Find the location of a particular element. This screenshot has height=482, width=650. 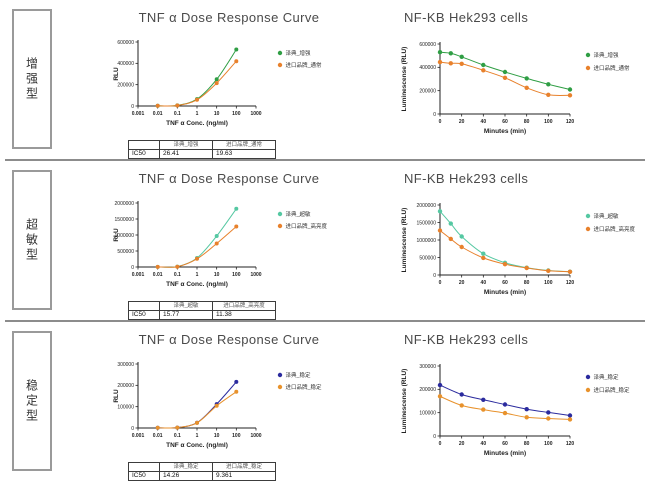

row-label: 增强型 is located at coordinates (31, 79).